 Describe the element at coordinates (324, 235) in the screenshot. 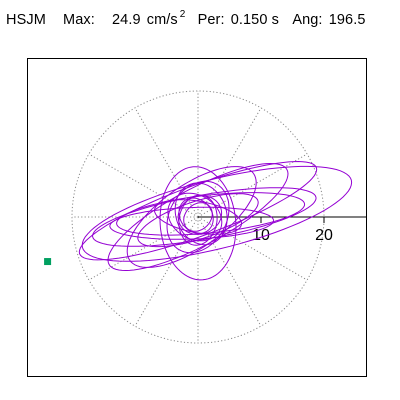

I see `tick-label: 20` at that location.